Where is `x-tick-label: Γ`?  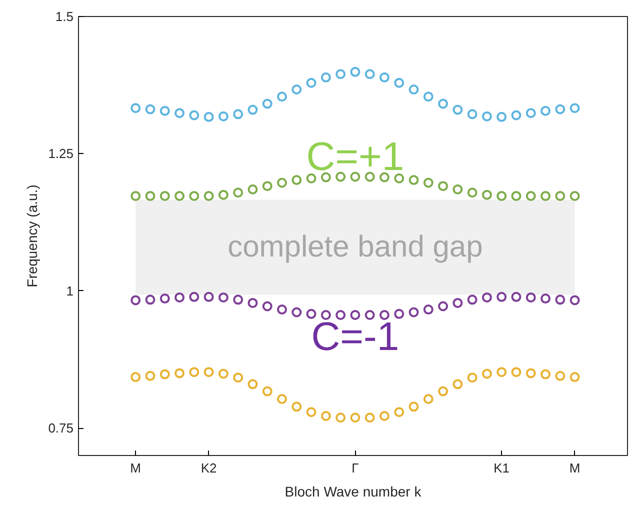
x-tick-label: Γ is located at coordinates (355, 468).